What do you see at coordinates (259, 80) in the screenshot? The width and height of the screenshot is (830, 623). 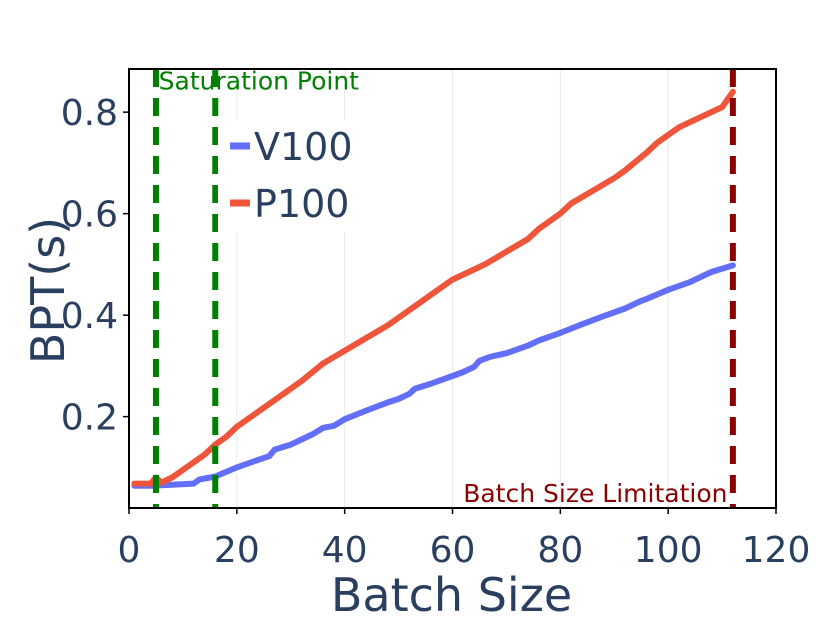 I see `annotation-1: Saturation Point` at bounding box center [259, 80].